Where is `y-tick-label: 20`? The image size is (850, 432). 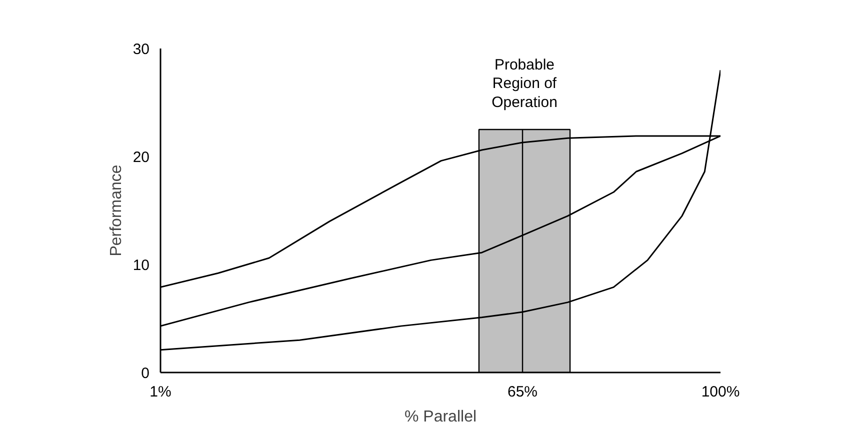
y-tick-label: 20 is located at coordinates (141, 157).